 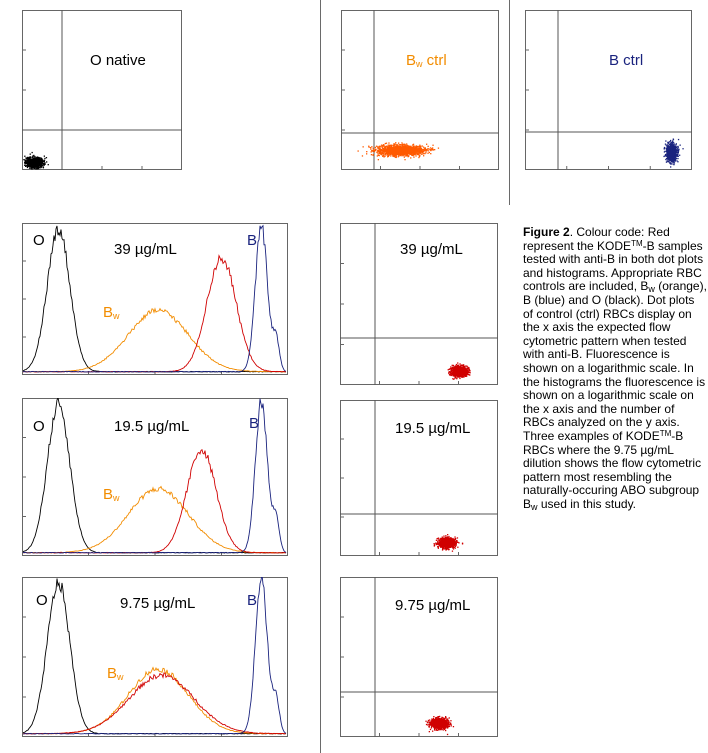 I want to click on scatter-points, so click(x=459, y=371).